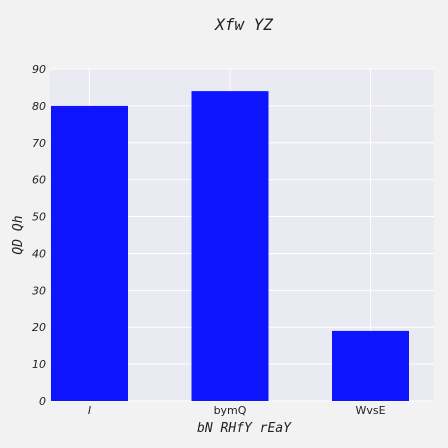 Image resolution: width=448 pixels, height=448 pixels. Describe the element at coordinates (89, 410) in the screenshot. I see `x-tick-label: I` at that location.